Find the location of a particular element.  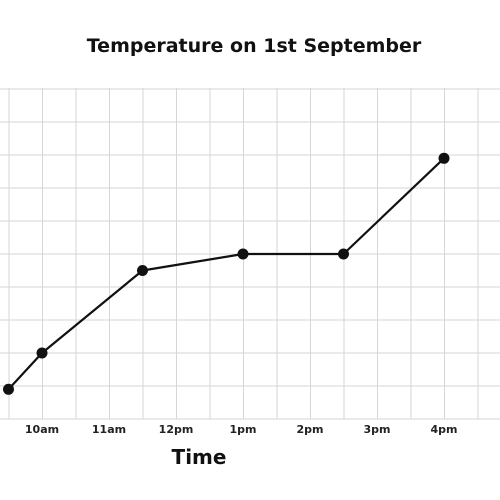

x-tick-label: 1pm is located at coordinates (243, 429).